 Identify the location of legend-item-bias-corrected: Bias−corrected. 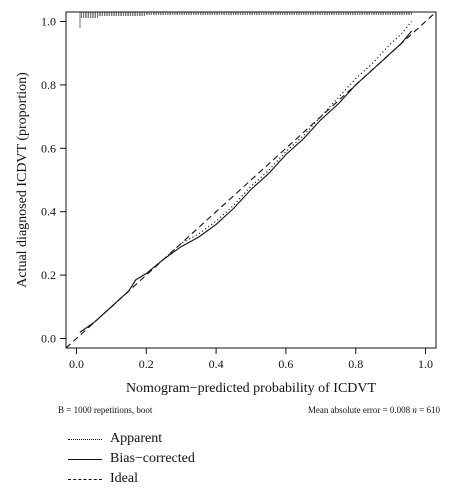
(170, 460).